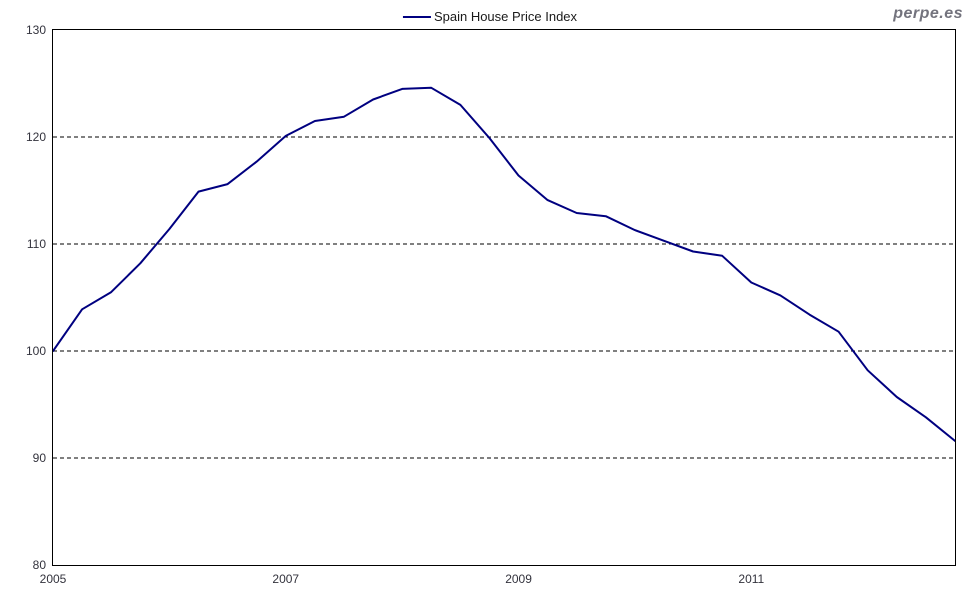  Describe the element at coordinates (928, 13) in the screenshot. I see `watermark: perpe.es` at that location.